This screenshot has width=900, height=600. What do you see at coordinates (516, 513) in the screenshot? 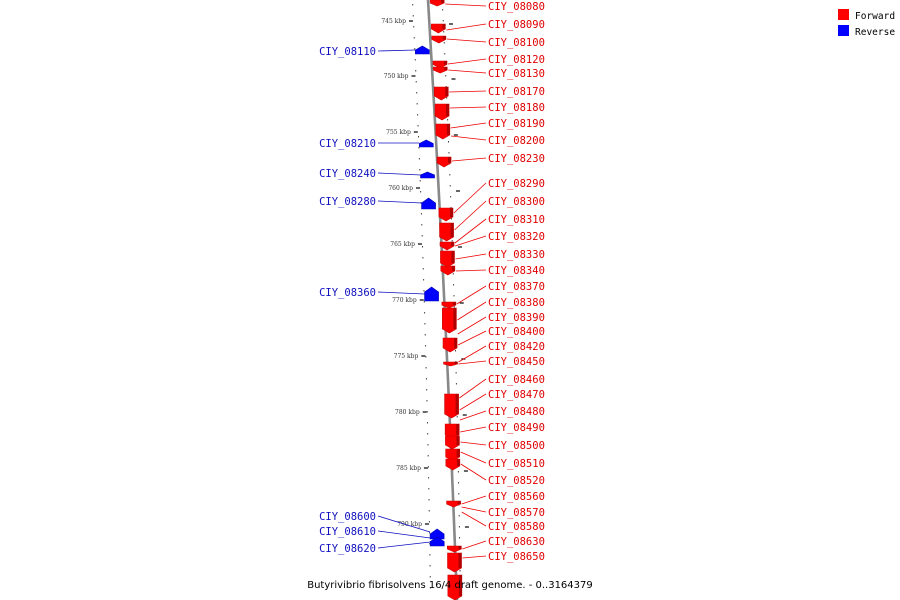
I see `forward-gene-label: CIY_08570` at bounding box center [516, 513].